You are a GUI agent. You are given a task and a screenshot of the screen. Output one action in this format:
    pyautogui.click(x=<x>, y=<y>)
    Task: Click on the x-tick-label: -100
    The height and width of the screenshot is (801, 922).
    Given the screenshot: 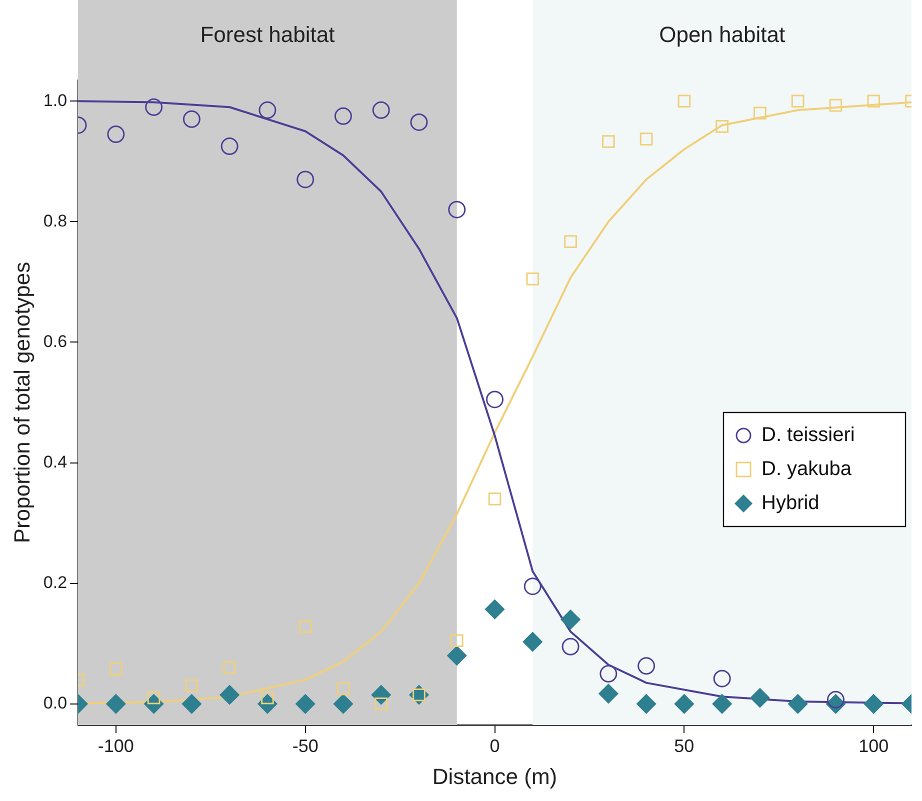 What is the action you would take?
    pyautogui.click(x=116, y=746)
    